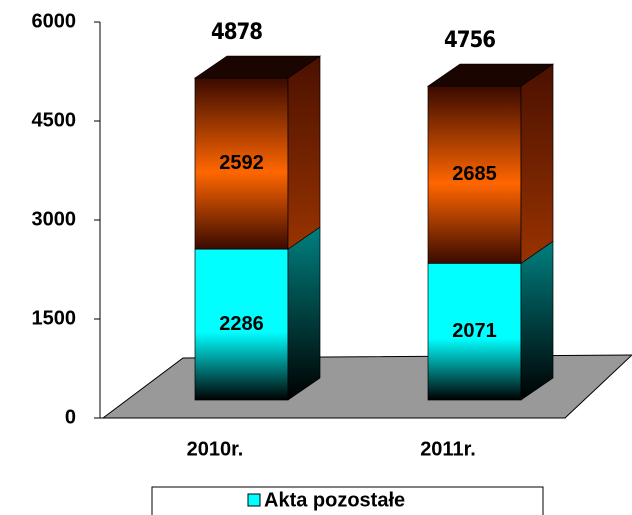  I want to click on x-tick-label: 2011r., so click(448, 449).